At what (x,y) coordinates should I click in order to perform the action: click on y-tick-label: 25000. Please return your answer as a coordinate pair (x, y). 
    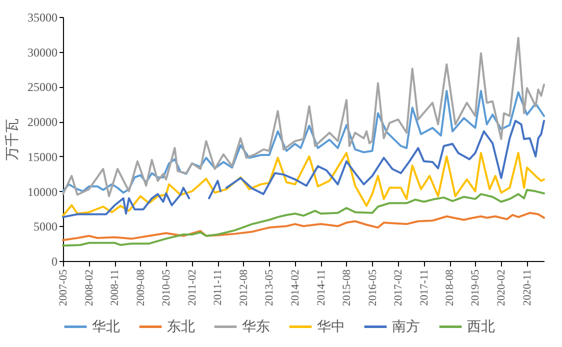
    Looking at the image, I should click on (43, 87).